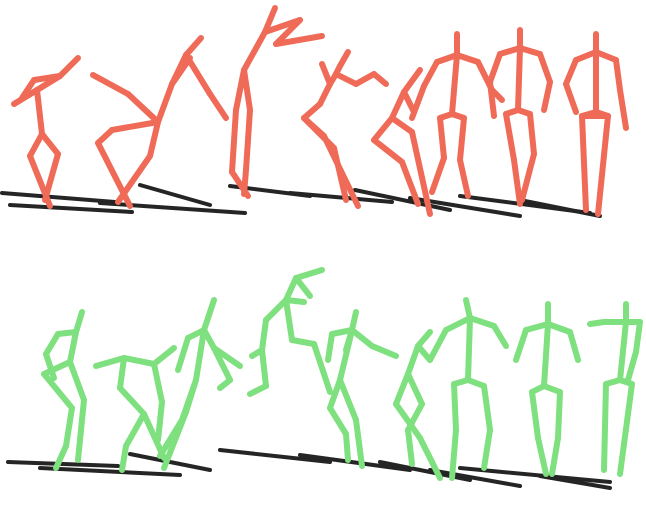  I want to click on top-row-shadows, so click(301, 200).